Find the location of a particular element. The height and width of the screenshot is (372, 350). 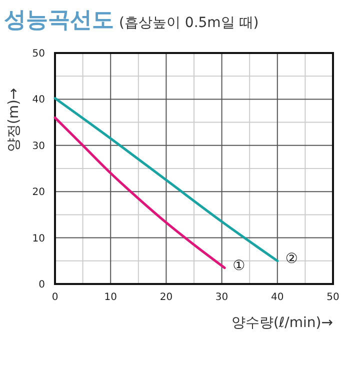

x-tick-label: 40 is located at coordinates (277, 297).